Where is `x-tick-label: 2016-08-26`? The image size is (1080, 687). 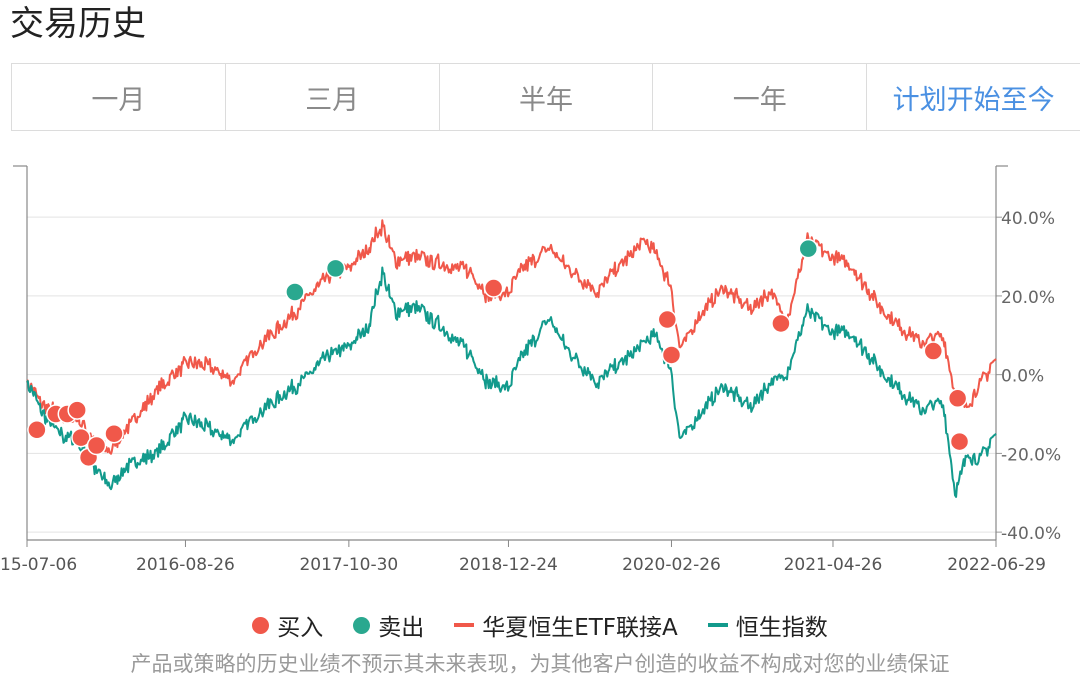
x-tick-label: 2016-08-26 is located at coordinates (185, 565).